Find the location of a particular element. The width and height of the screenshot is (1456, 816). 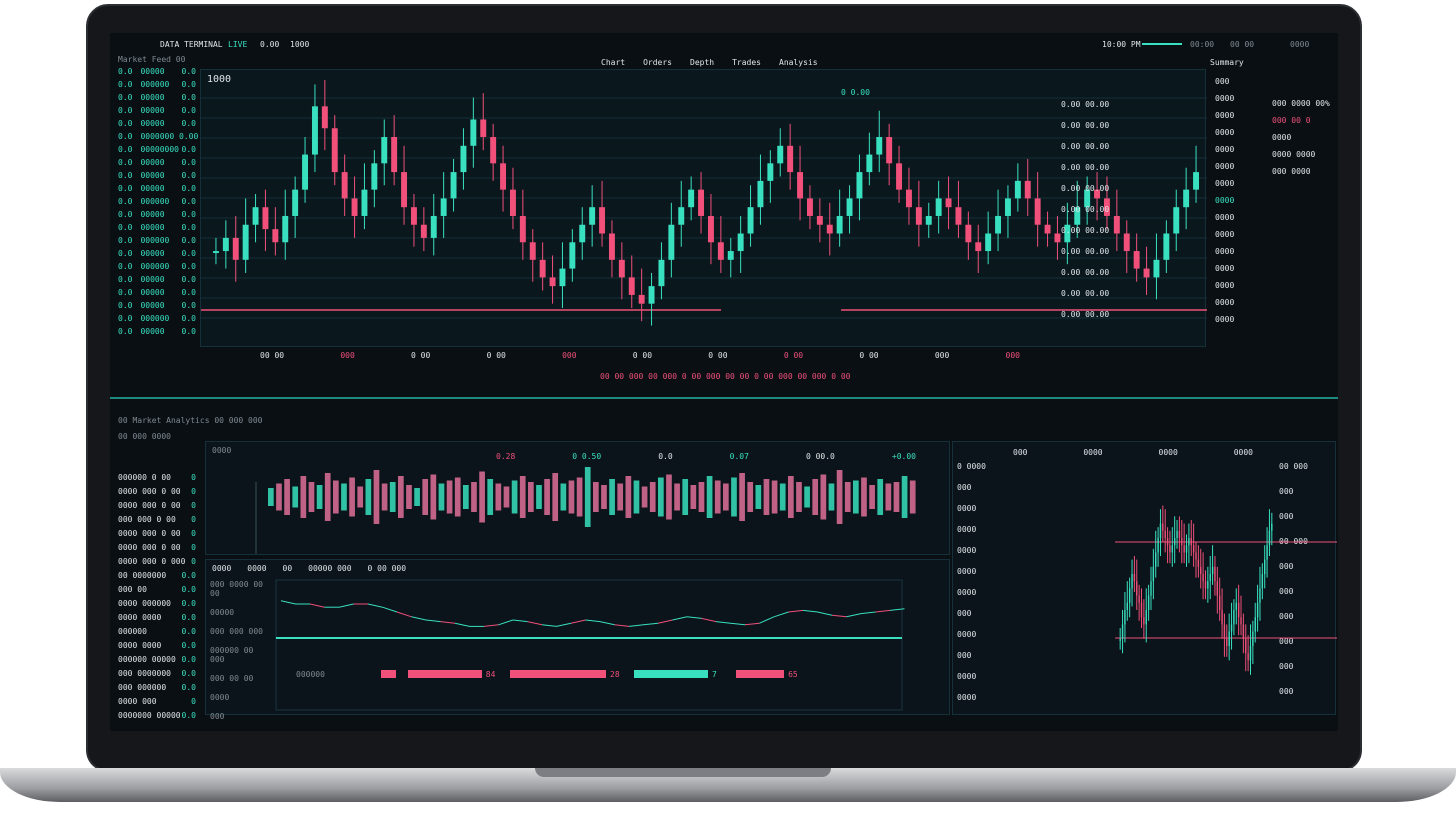

bottom-left-row: 000000 0.0 is located at coordinates (157, 631).